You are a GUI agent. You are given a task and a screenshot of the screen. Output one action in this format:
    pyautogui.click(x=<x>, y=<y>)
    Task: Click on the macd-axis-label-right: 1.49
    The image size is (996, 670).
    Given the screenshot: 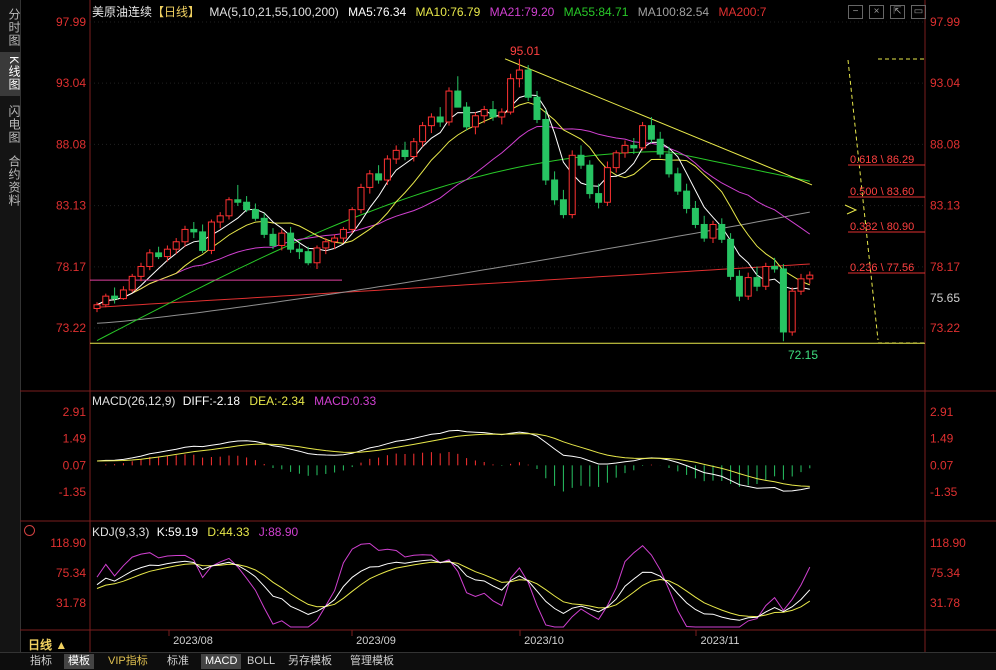 What is the action you would take?
    pyautogui.click(x=942, y=439)
    